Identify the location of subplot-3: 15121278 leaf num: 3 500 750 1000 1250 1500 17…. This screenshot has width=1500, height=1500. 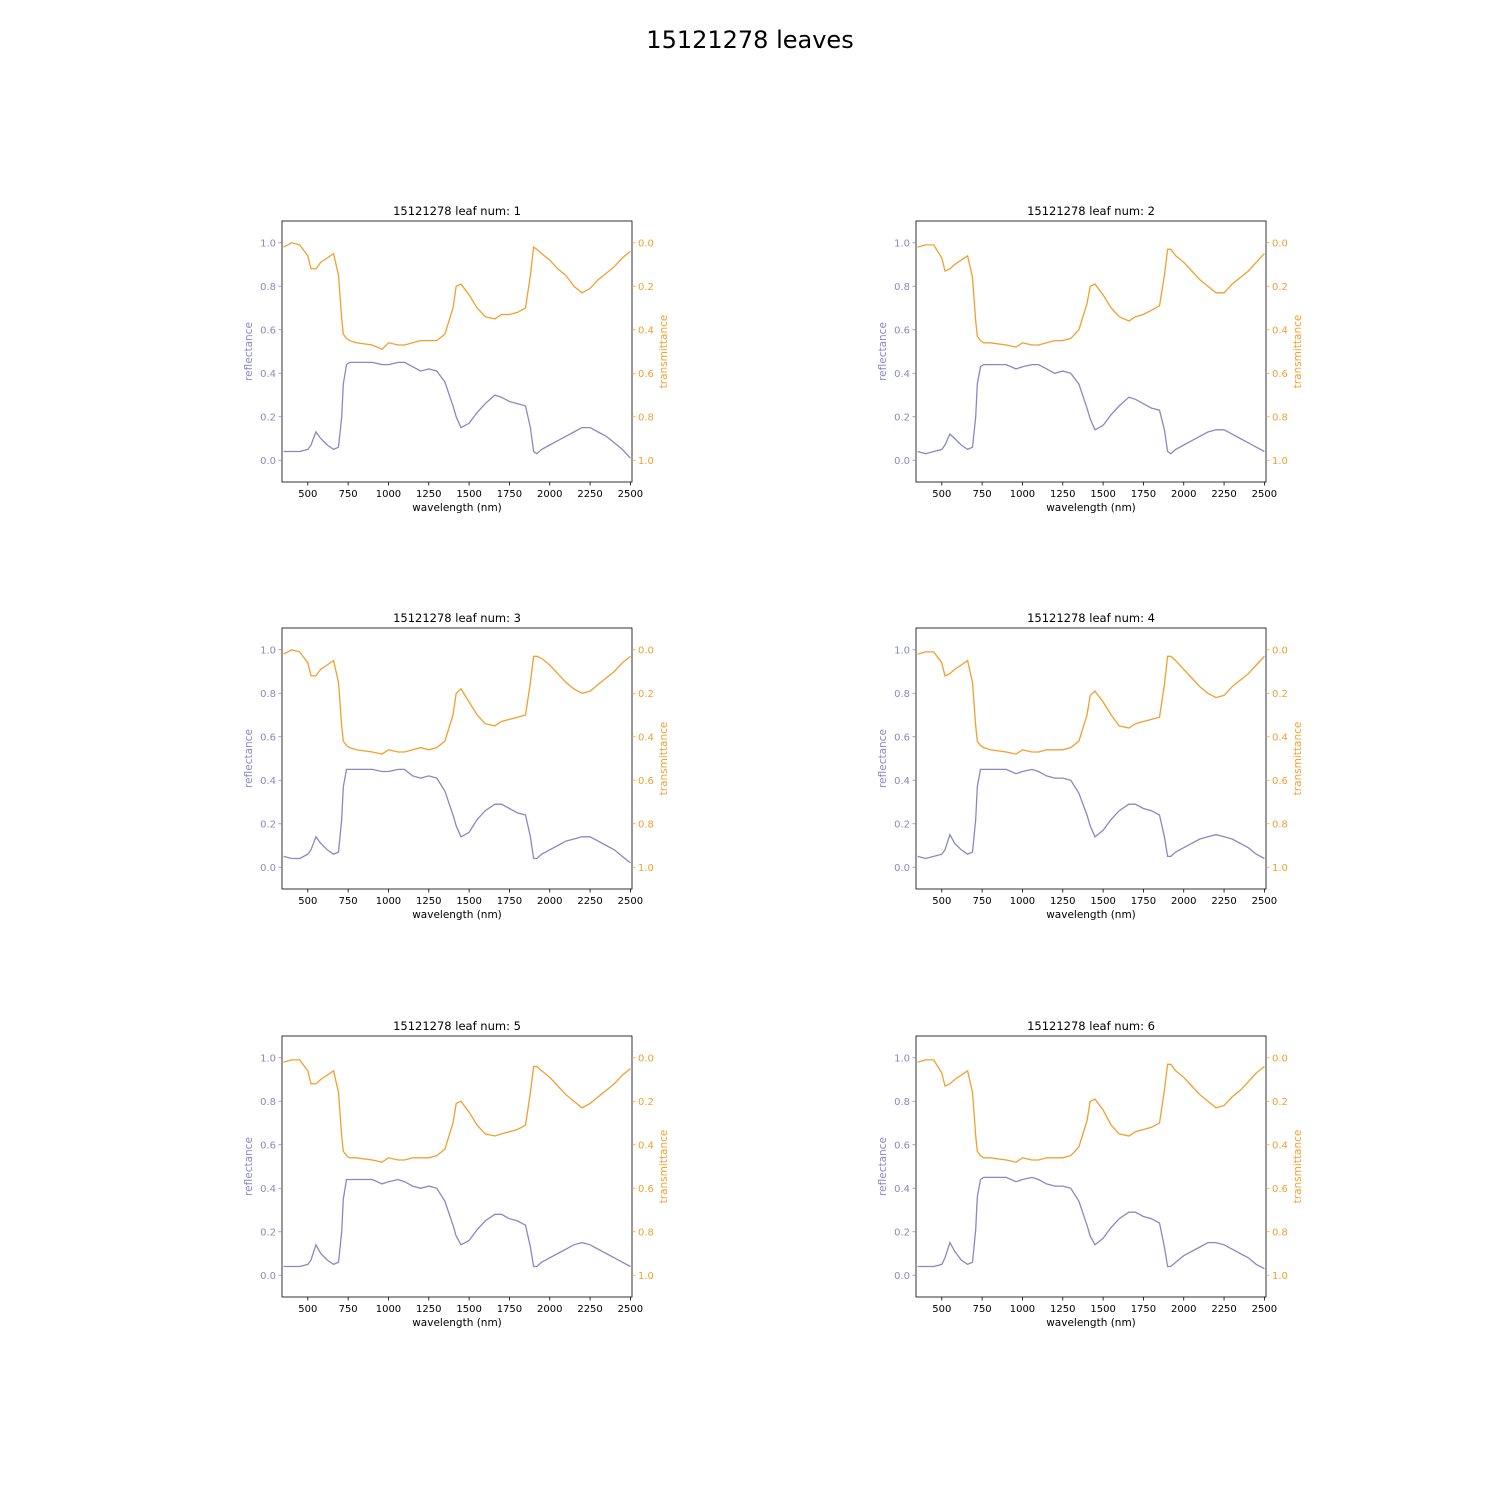
(456, 766).